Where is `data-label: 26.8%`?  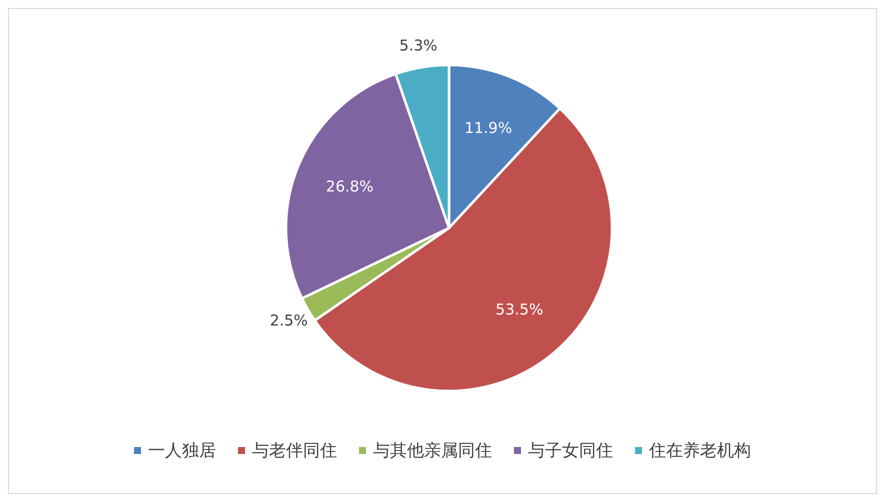 data-label: 26.8% is located at coordinates (350, 187).